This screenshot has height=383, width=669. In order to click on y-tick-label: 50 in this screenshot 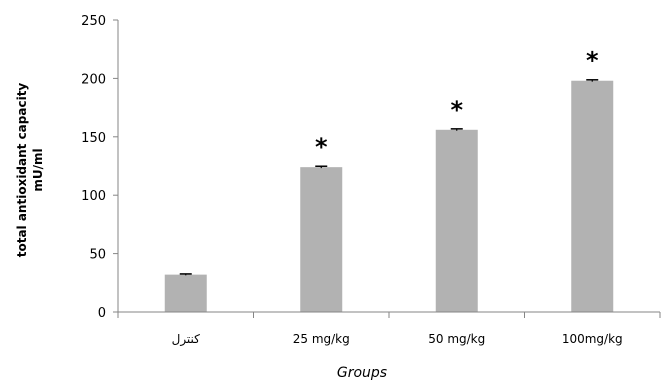, I will do `click(97, 255)`.